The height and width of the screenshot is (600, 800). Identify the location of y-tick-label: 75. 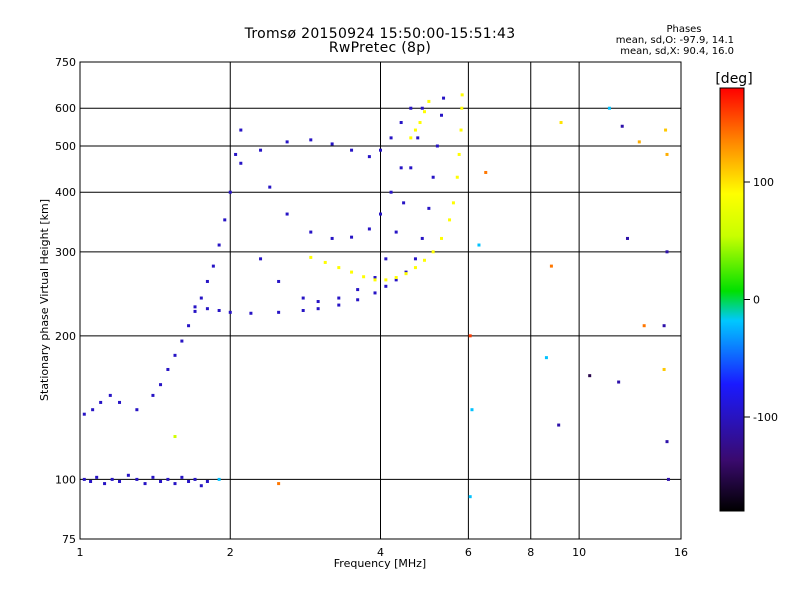
(69, 539).